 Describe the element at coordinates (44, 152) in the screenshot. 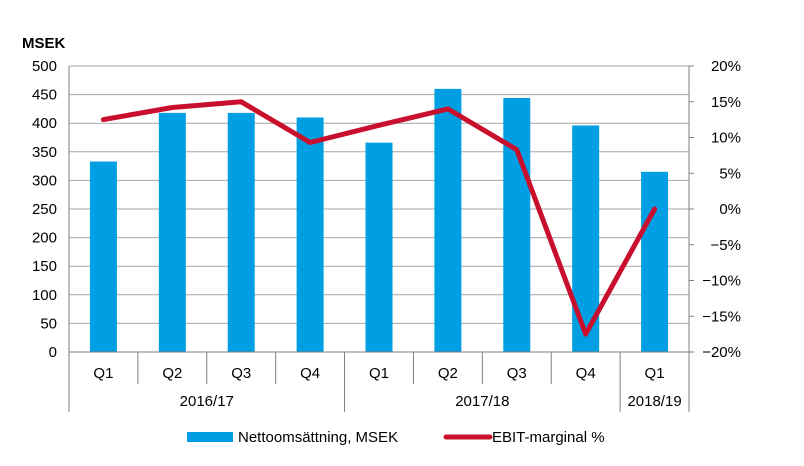

I see `left-tick-label: 350` at that location.